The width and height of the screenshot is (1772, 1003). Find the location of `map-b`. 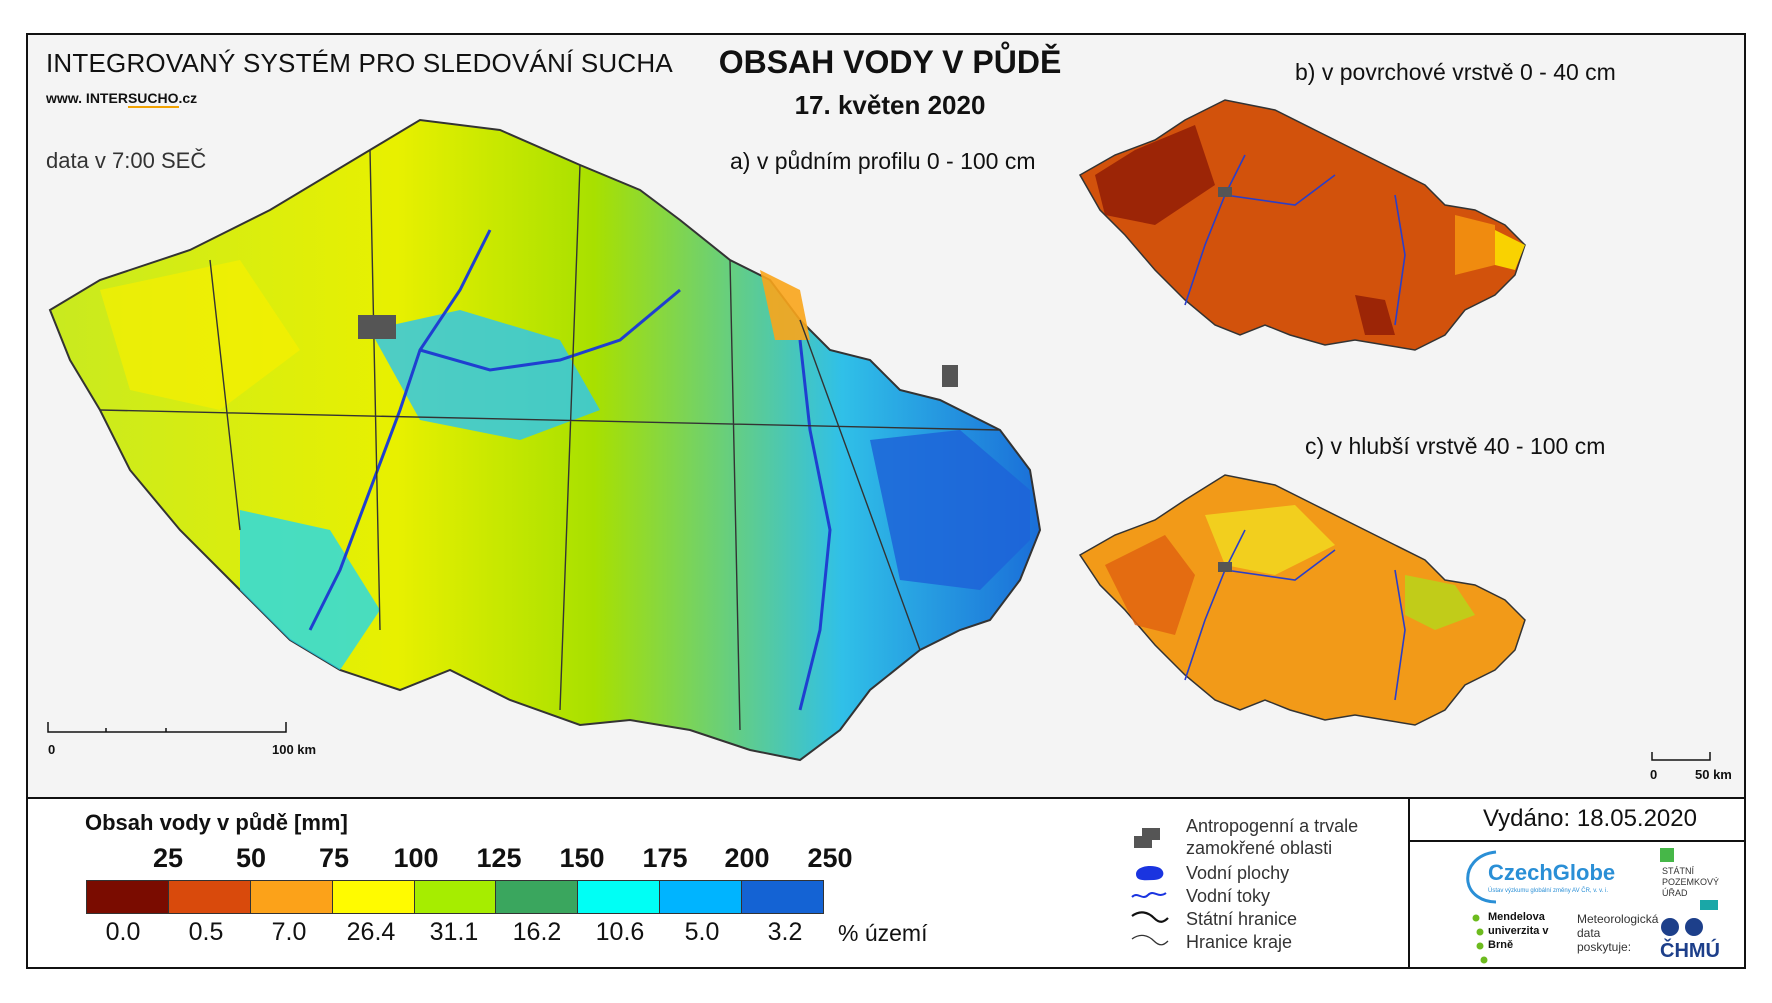

map-b is located at coordinates (1302, 225).